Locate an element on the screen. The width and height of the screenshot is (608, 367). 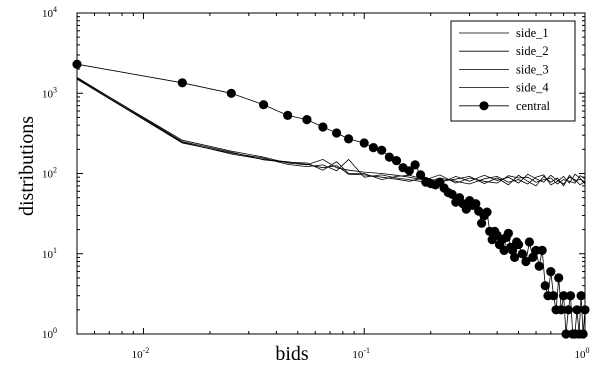
y-tick-label: 10³ is located at coordinates (49, 92).